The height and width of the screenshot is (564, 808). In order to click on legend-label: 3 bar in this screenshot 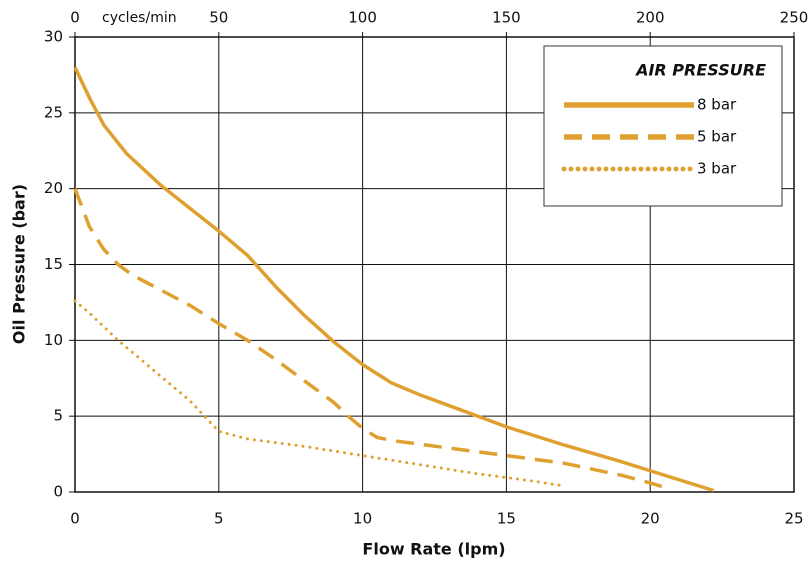, I will do `click(717, 169)`.